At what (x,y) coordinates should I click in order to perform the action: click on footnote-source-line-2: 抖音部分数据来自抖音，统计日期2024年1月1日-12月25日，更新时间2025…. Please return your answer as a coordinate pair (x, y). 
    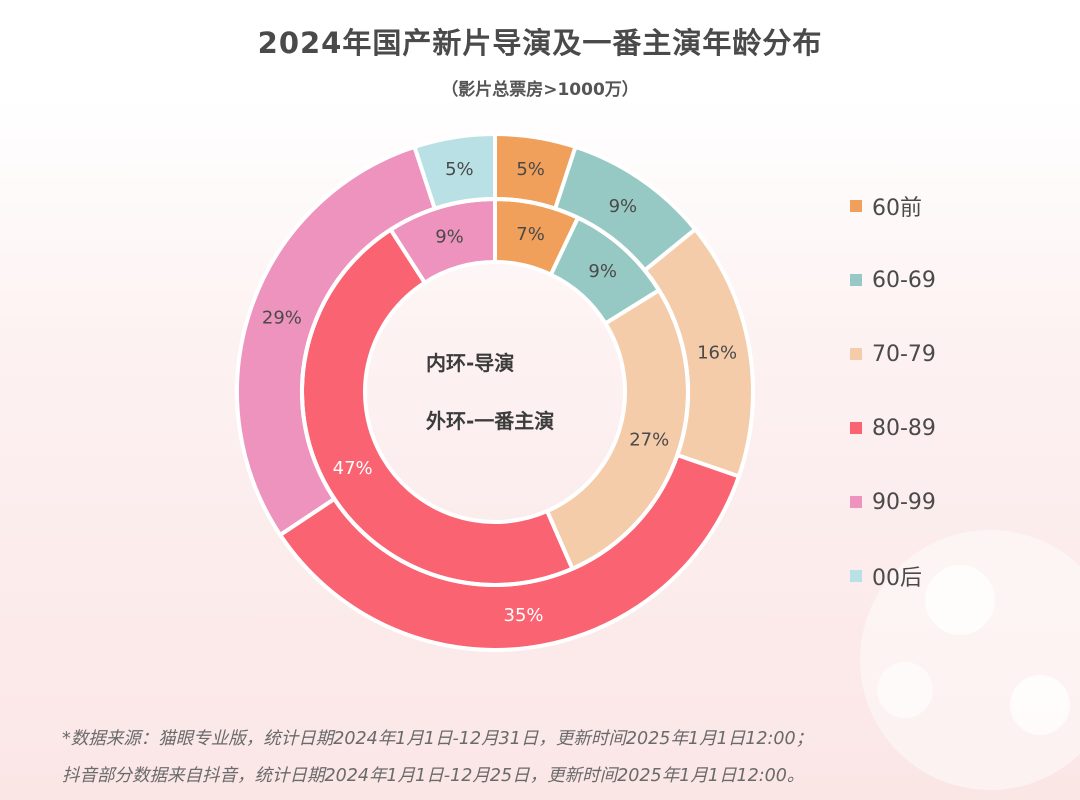
    Looking at the image, I should click on (433, 776).